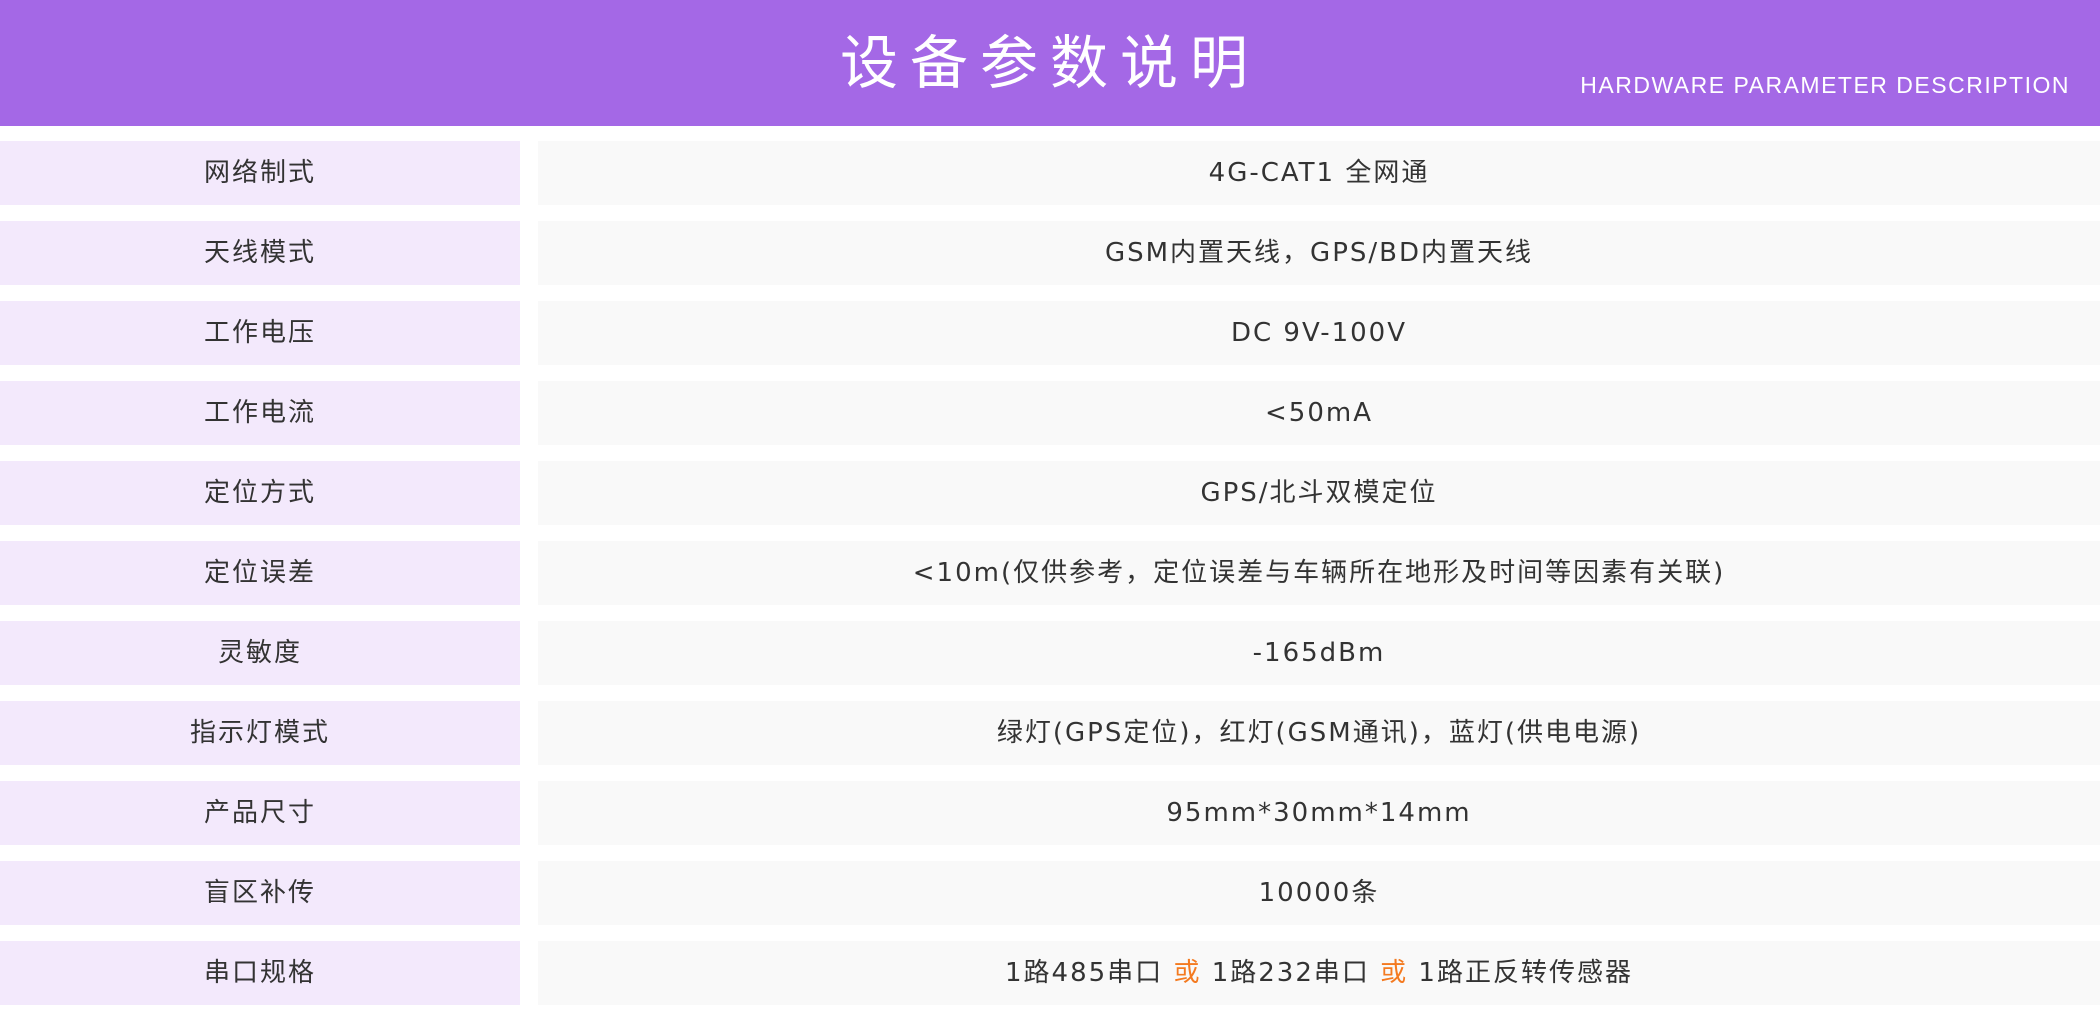 This screenshot has height=1021, width=2100. I want to click on param-value: 4G-CAT1 全网通, so click(1319, 173).